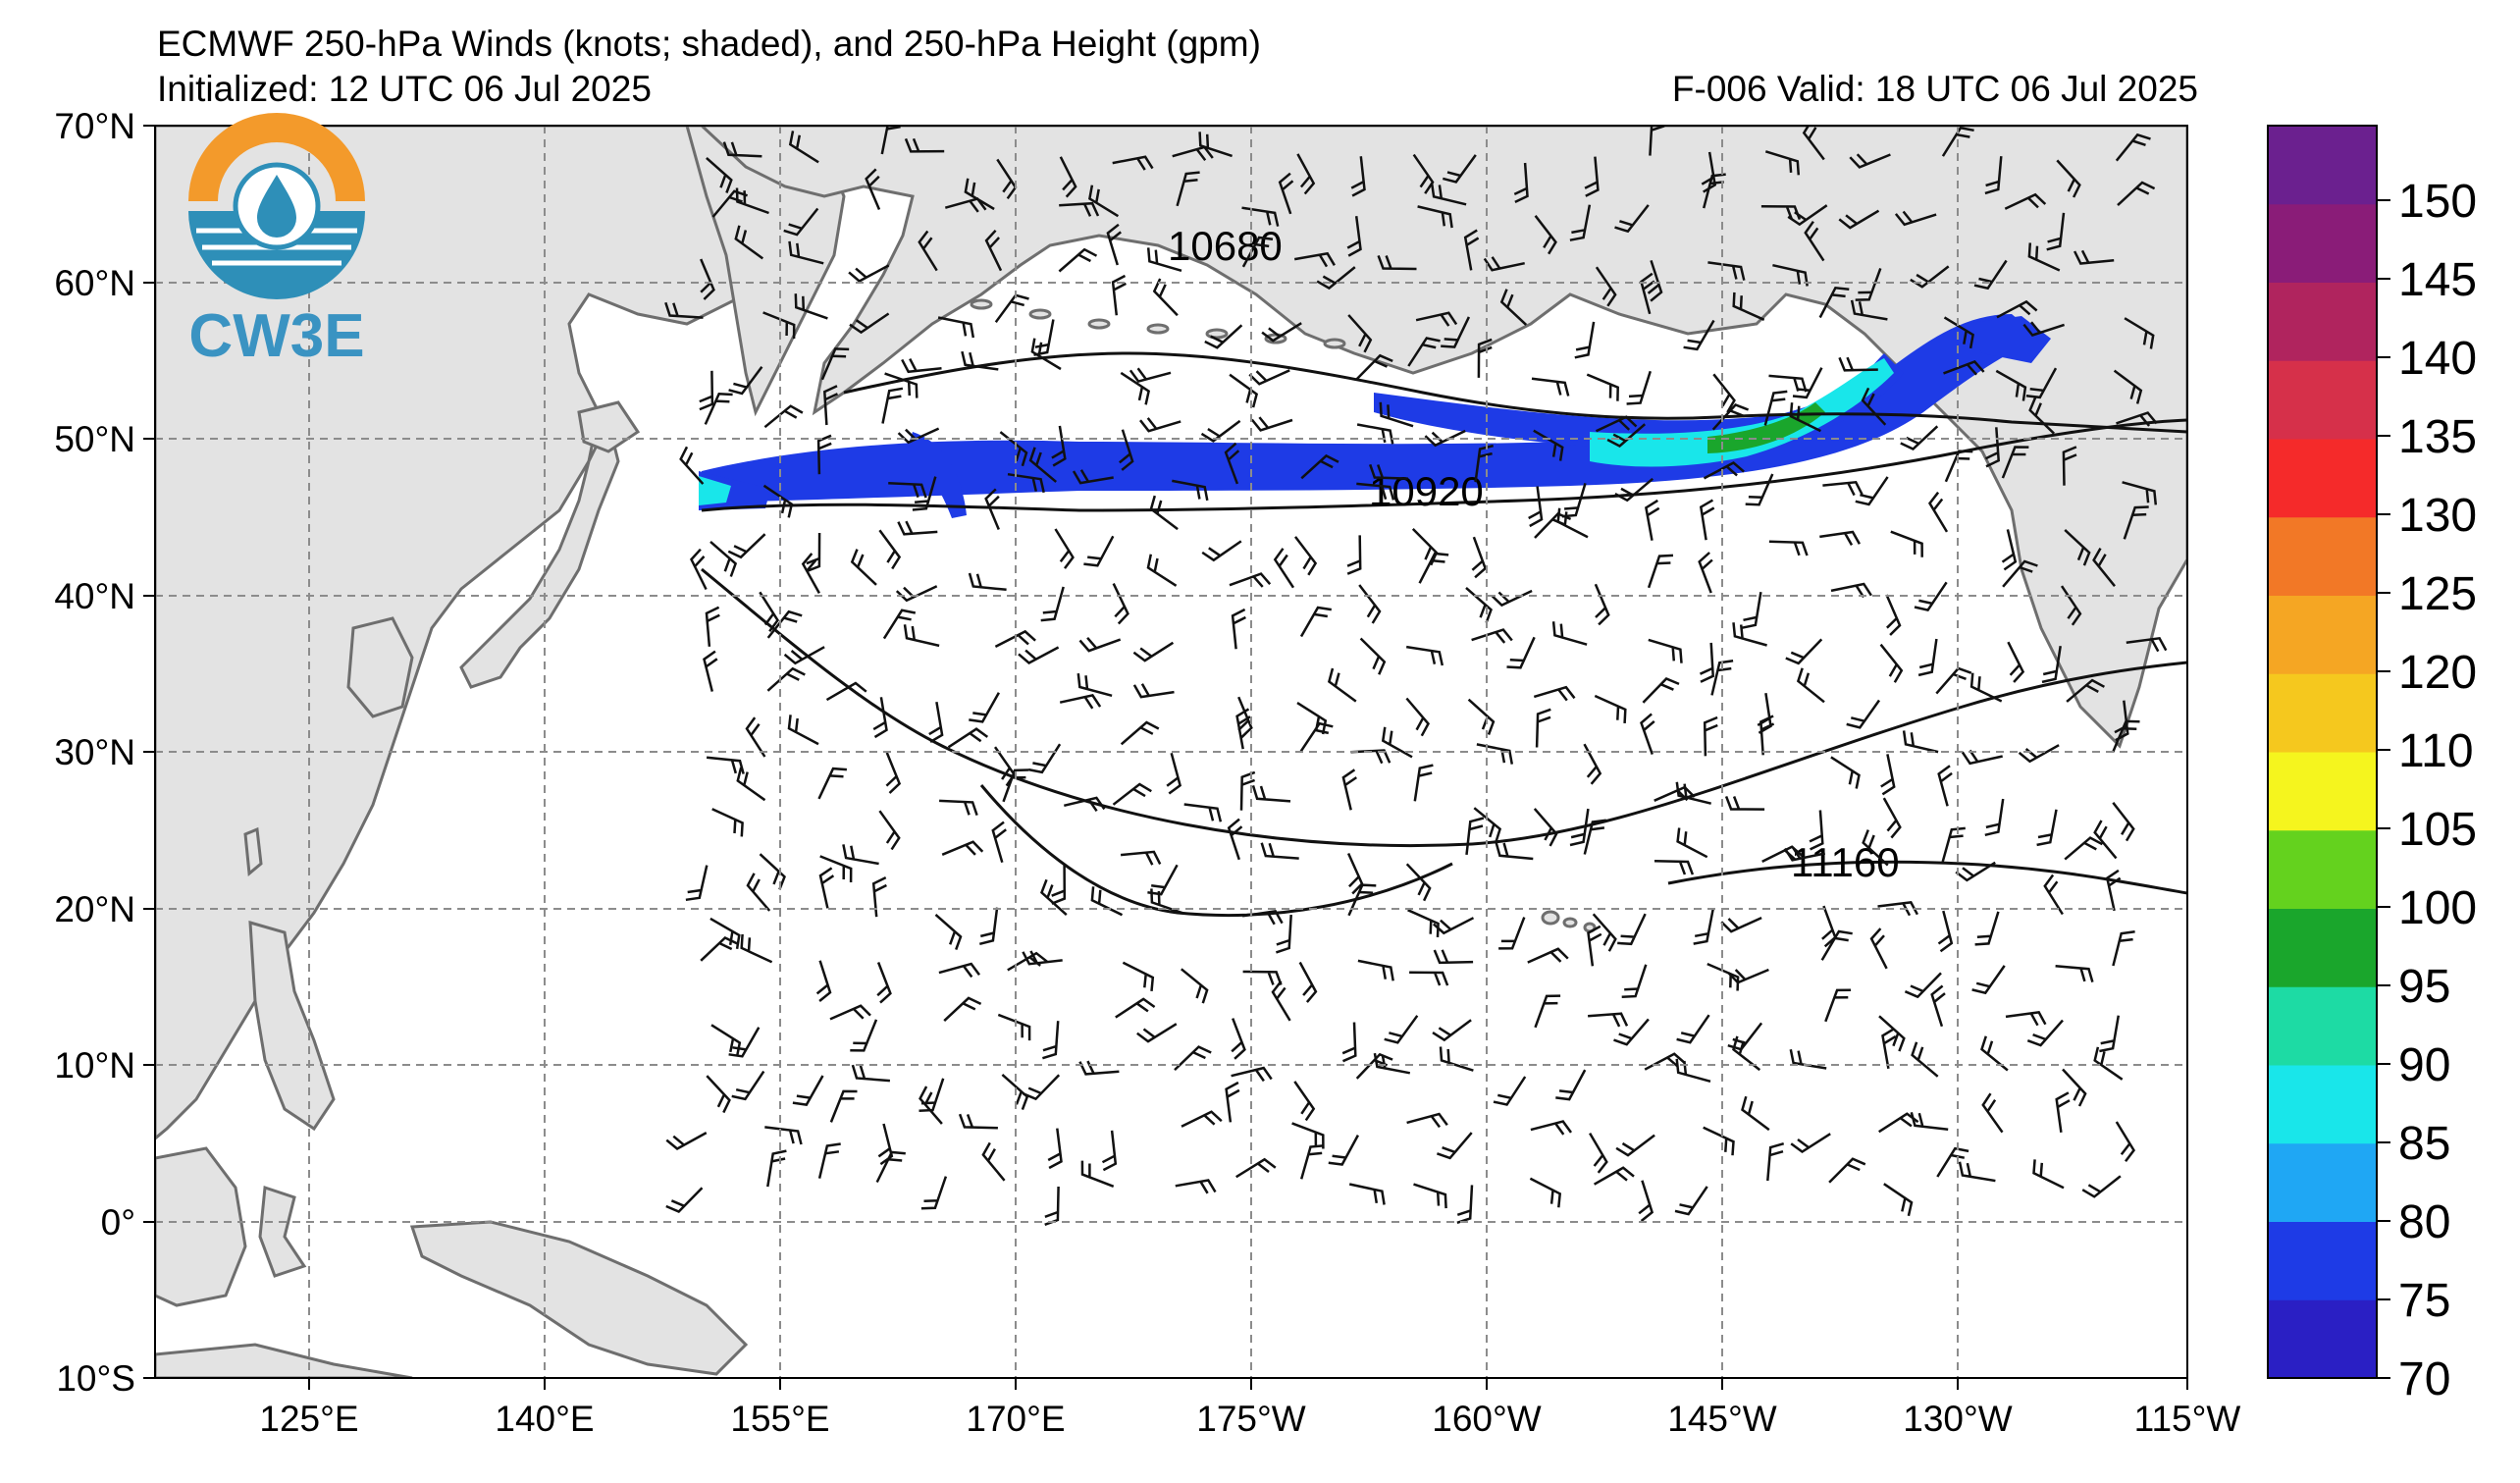 This screenshot has height=1483, width=2520. What do you see at coordinates (2436, 751) in the screenshot?
I see `colorbar-label: 110` at bounding box center [2436, 751].